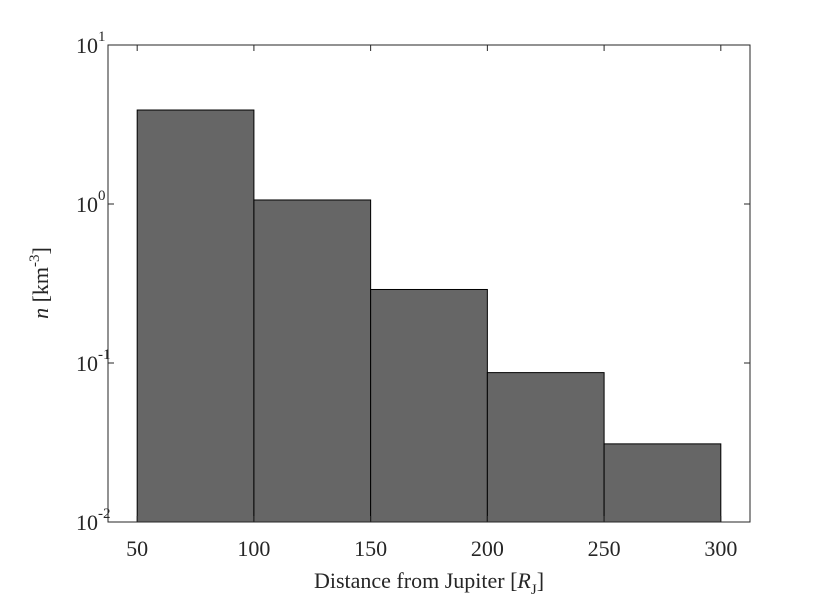  Describe the element at coordinates (720, 548) in the screenshot. I see `x-tick-label: 300` at that location.